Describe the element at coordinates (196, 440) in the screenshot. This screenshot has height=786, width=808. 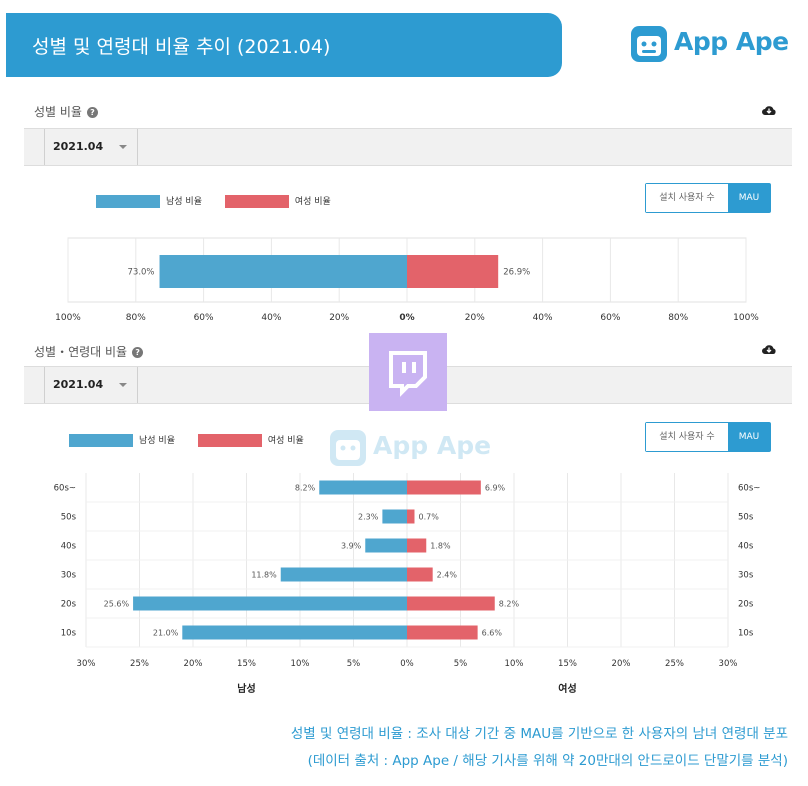
I see `legend-age: 남성 비율 여성 비율` at that location.